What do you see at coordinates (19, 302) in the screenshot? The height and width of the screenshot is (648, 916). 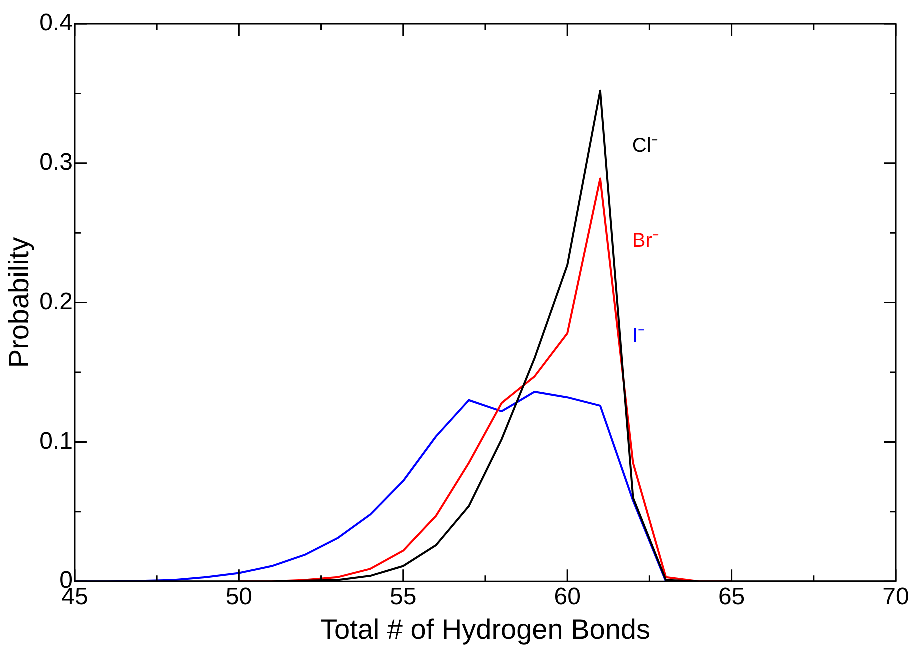 I see `y-axis-title: Probability` at bounding box center [19, 302].